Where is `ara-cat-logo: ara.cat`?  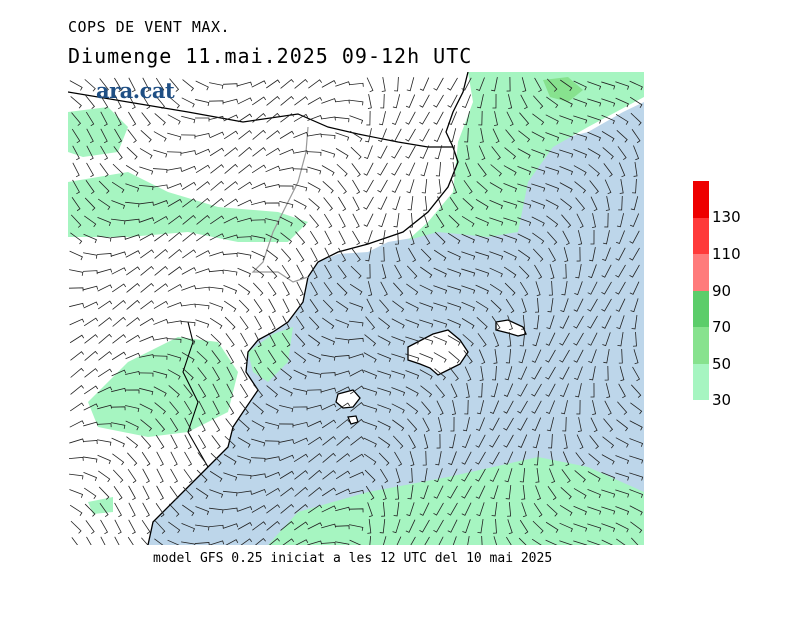
ara-cat-logo: ara.cat is located at coordinates (135, 90).